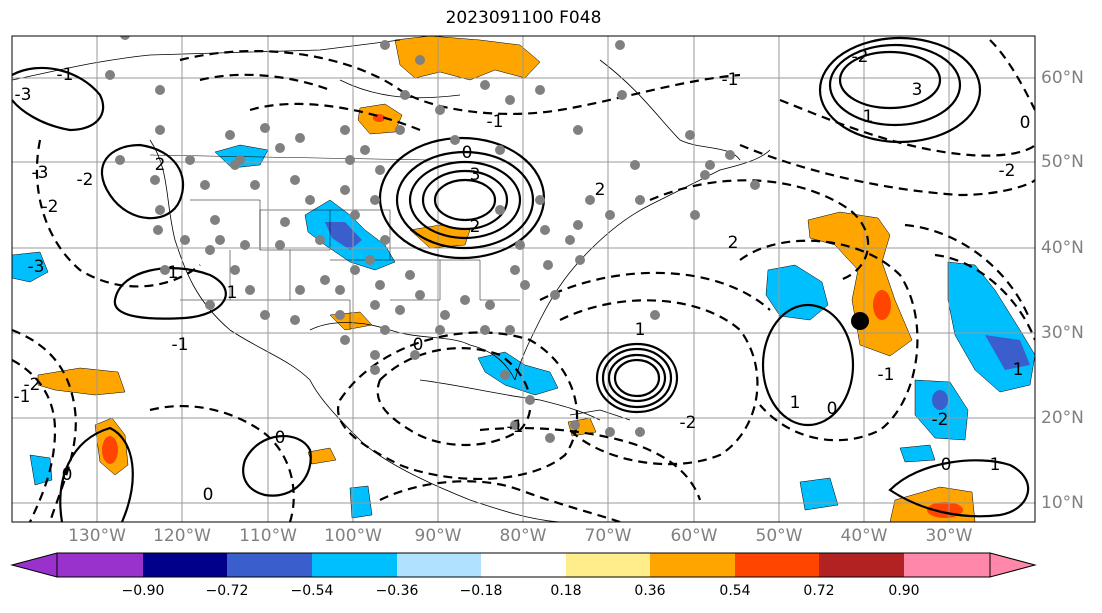 This screenshot has height=613, width=1102. I want to click on contour-mexico, so click(277, 466).